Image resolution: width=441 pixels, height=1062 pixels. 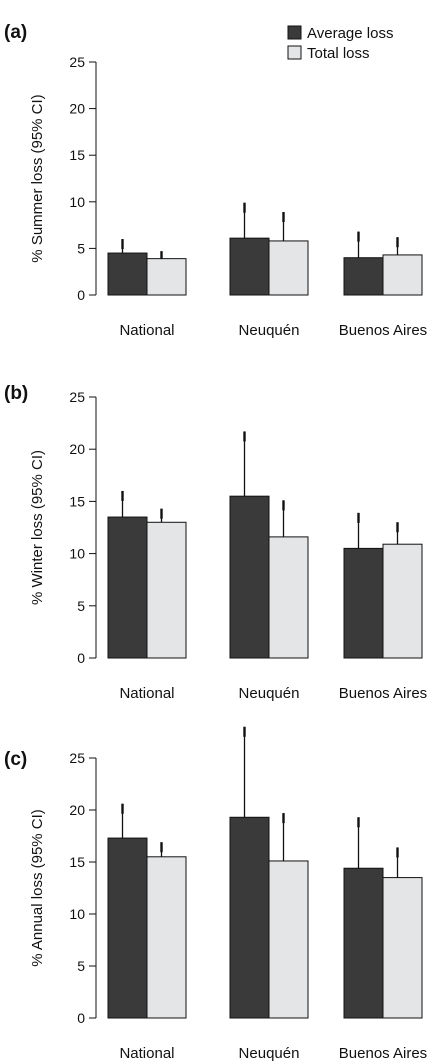 What do you see at coordinates (294, 52) in the screenshot?
I see `legend-swatch-total` at bounding box center [294, 52].